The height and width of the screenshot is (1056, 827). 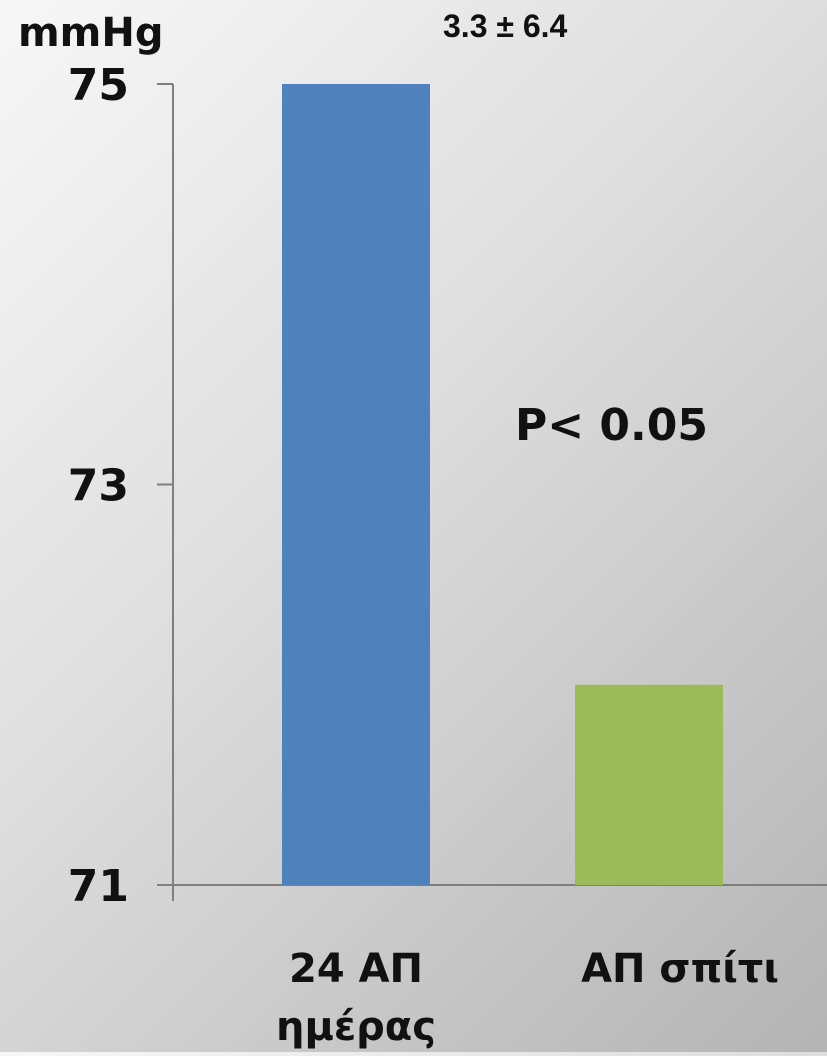 What do you see at coordinates (611, 425) in the screenshot?
I see `p-value-annotation: P< 0.05` at bounding box center [611, 425].